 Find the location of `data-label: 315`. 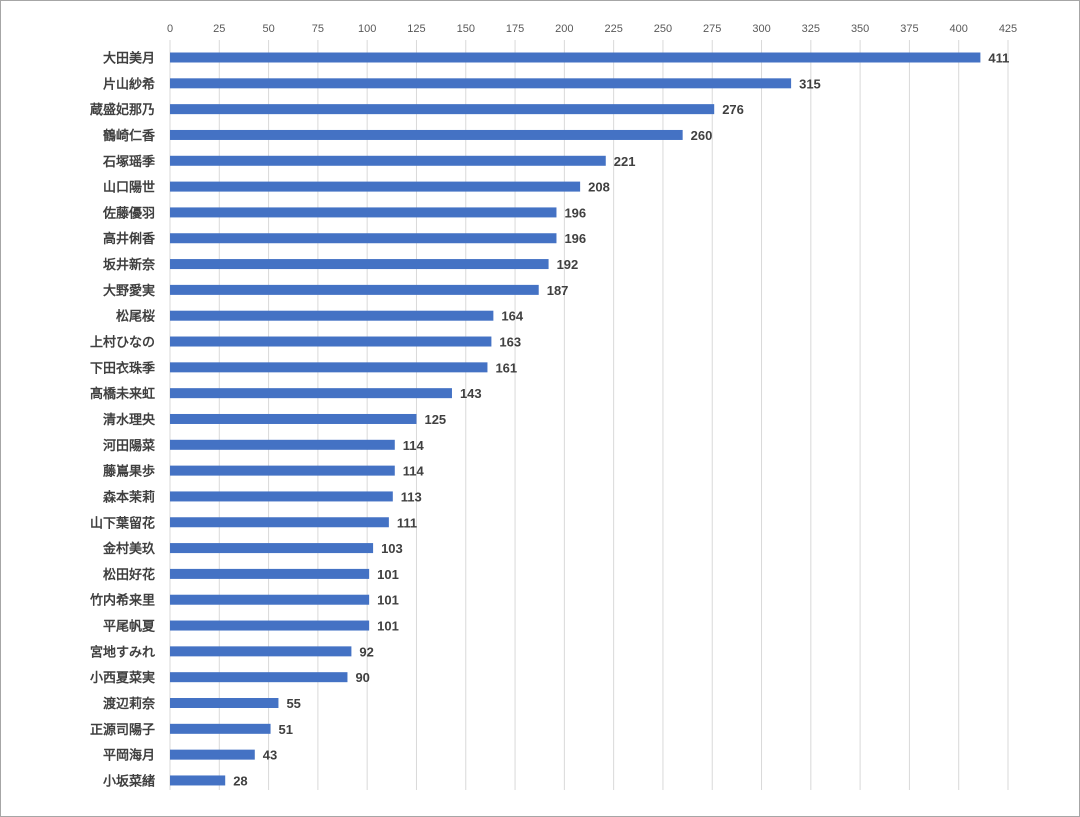

data-label: 315 is located at coordinates (810, 83).